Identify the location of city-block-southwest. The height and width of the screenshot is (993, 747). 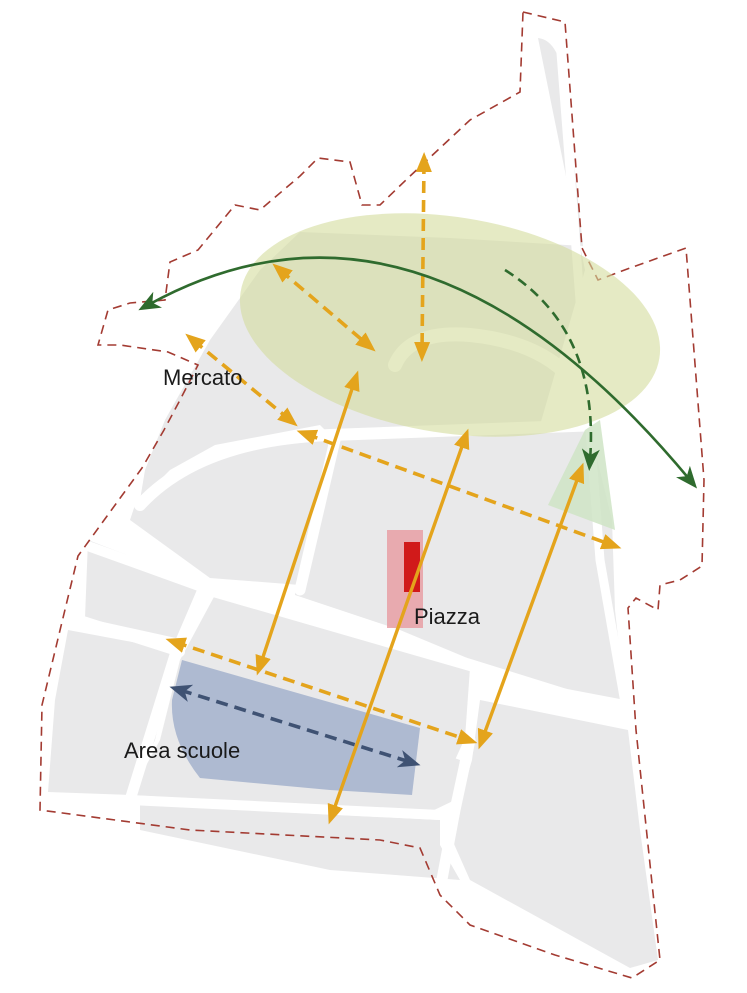
(145, 590).